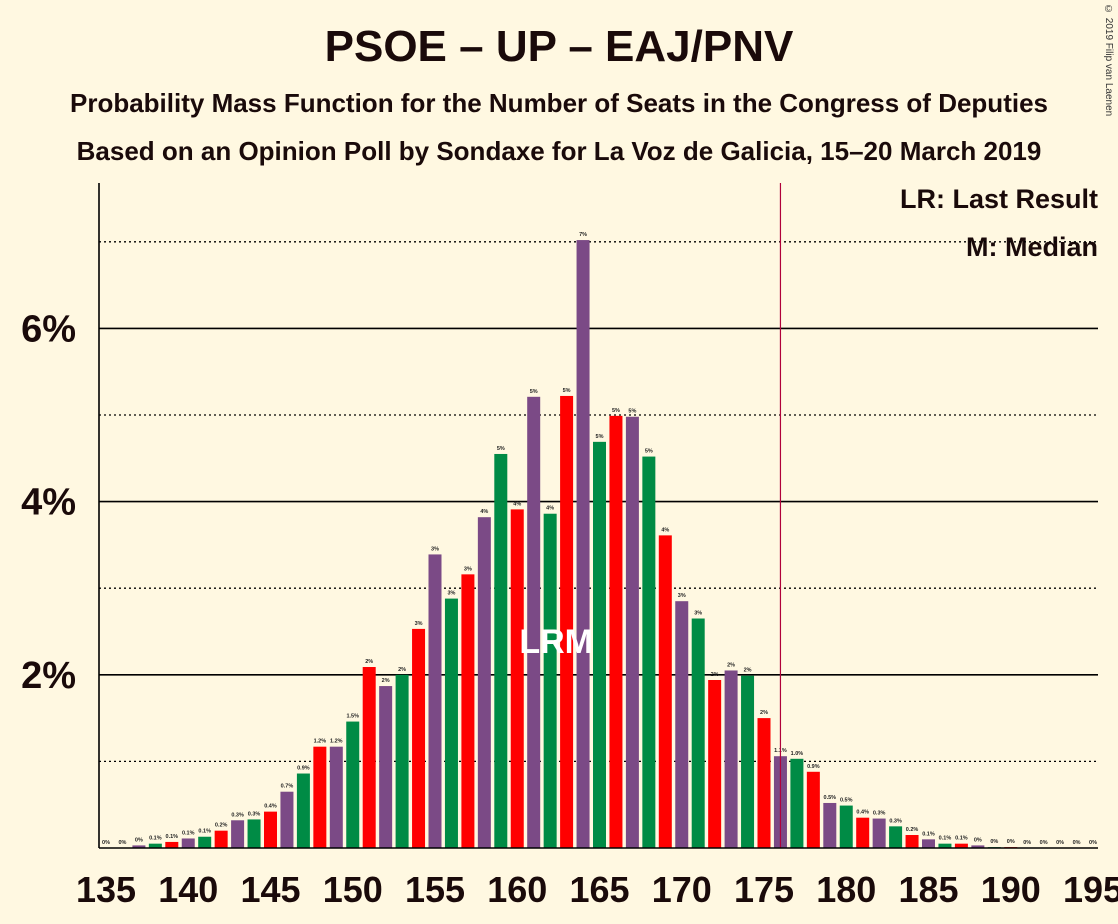 The height and width of the screenshot is (924, 1118). What do you see at coordinates (419, 624) in the screenshot?
I see `bar-label-seat-154: 3%` at bounding box center [419, 624].